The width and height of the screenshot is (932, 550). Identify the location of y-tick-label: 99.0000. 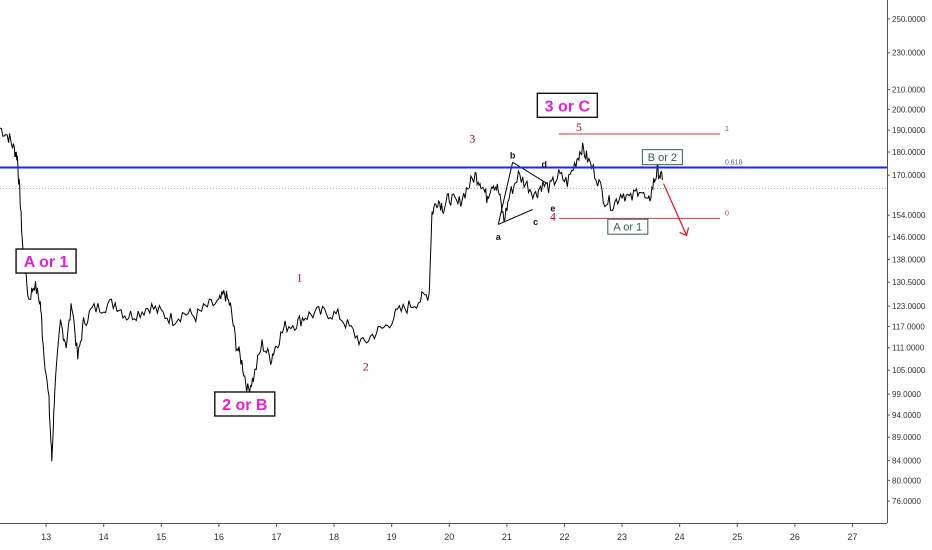
(906, 394).